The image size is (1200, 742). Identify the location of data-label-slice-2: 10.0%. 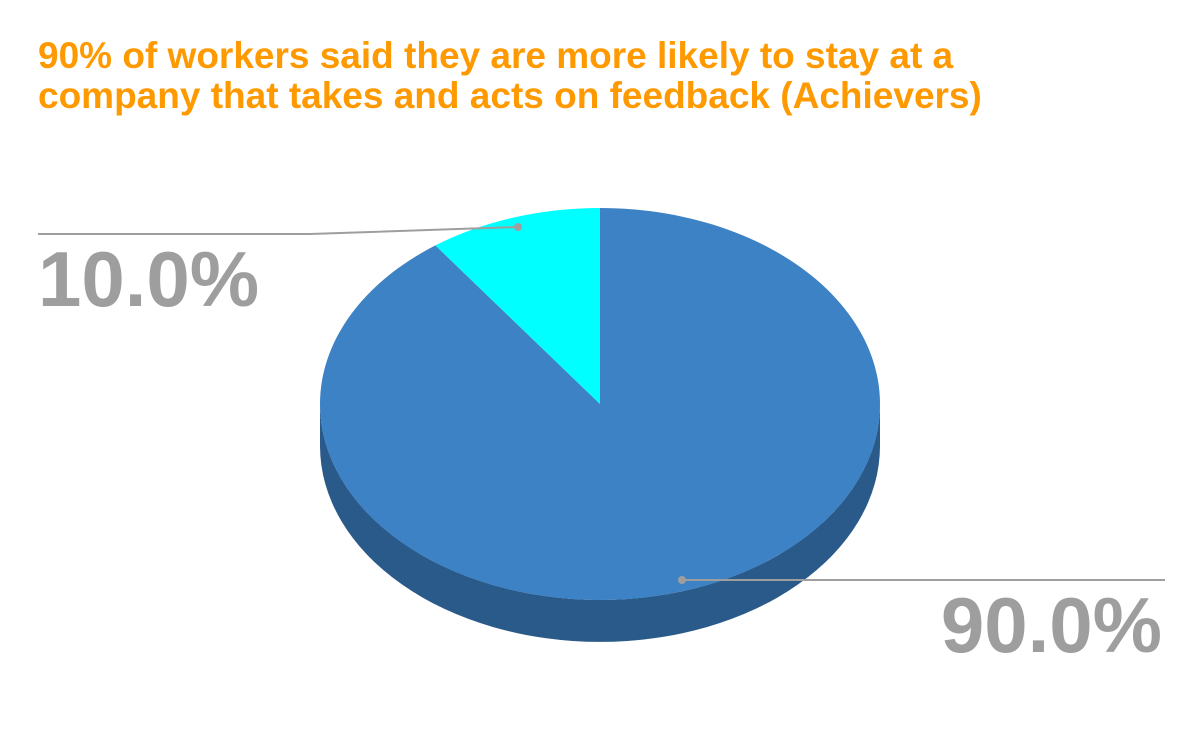
(148, 279).